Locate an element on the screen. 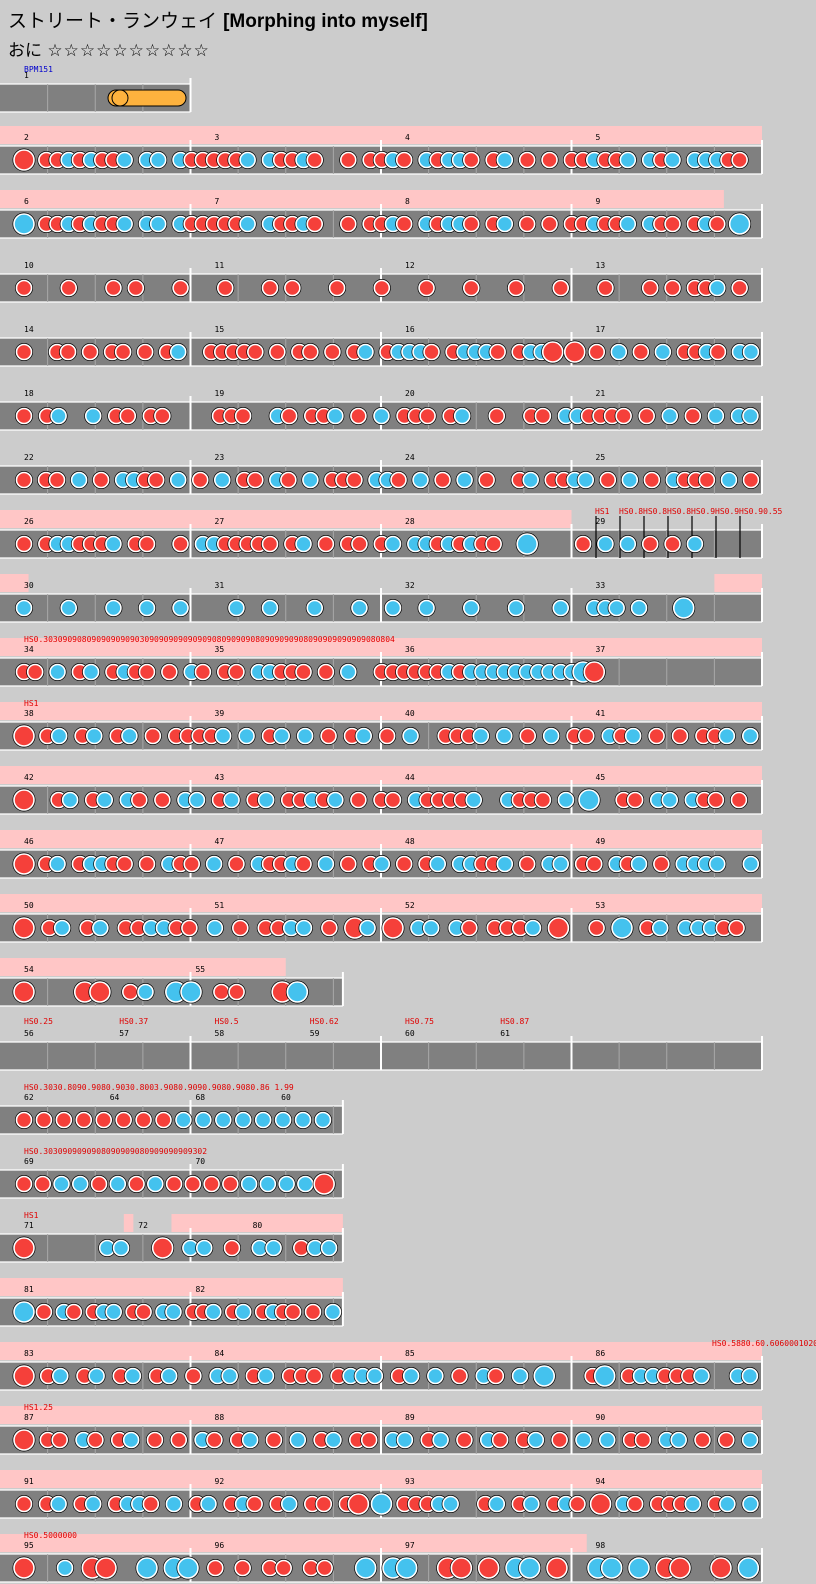  measure-number: 35 is located at coordinates (220, 649).